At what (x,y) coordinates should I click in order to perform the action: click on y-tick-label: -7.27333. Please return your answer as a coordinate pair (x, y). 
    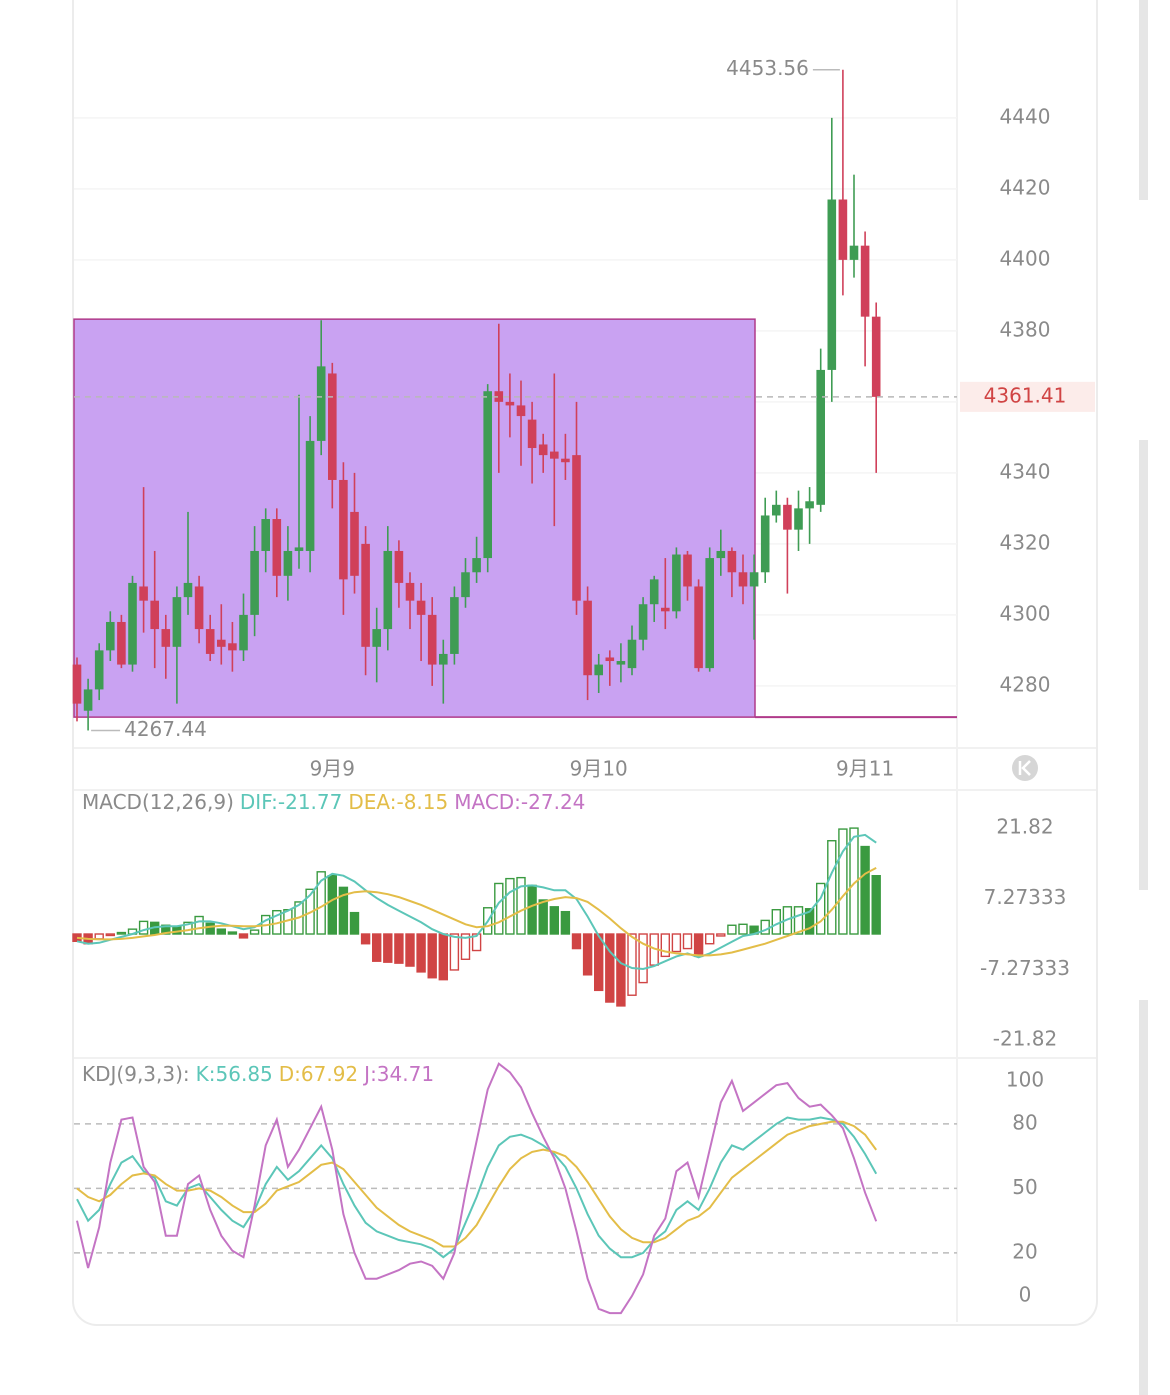
    Looking at the image, I should click on (1025, 968).